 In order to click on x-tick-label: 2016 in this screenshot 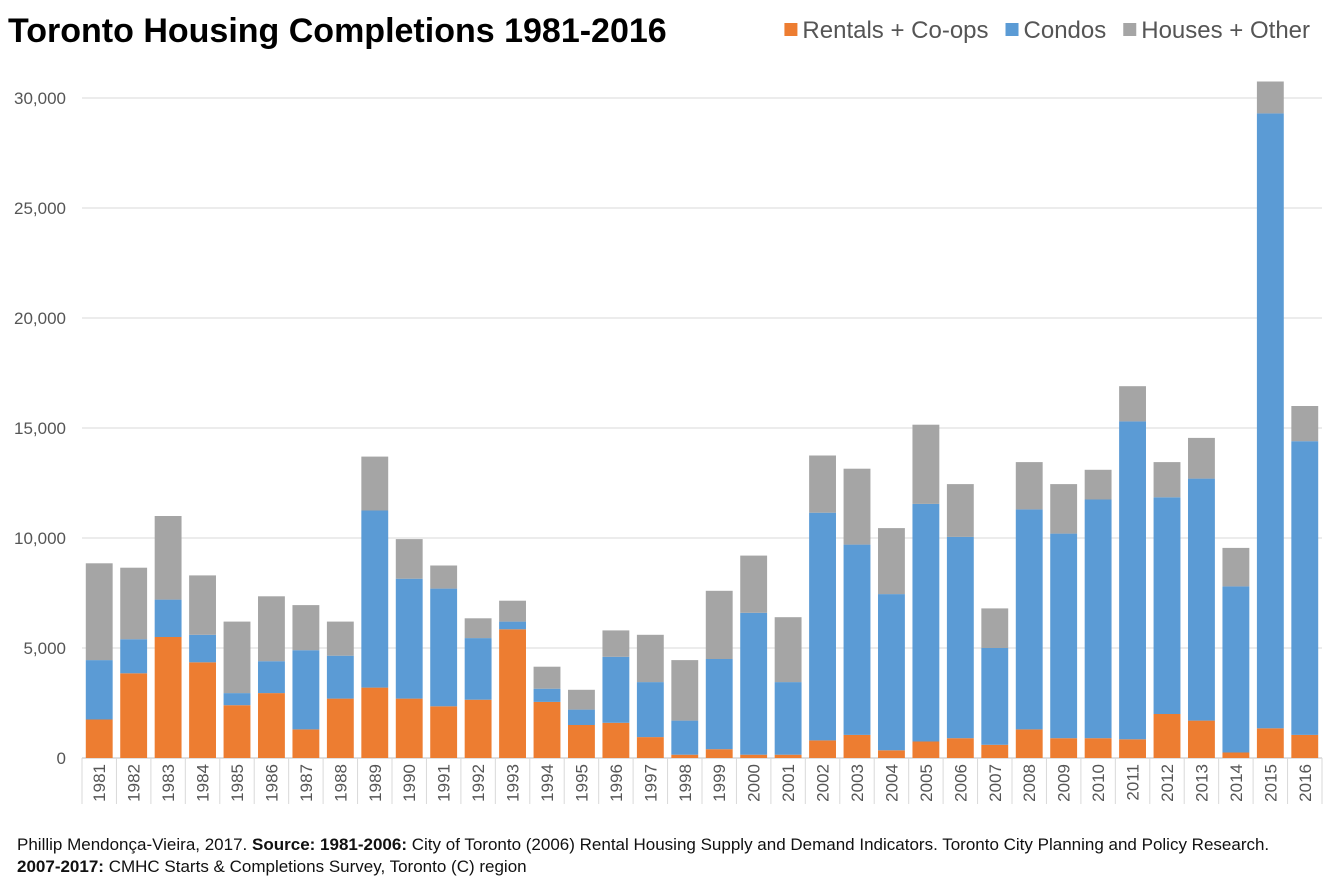, I will do `click(1305, 783)`.